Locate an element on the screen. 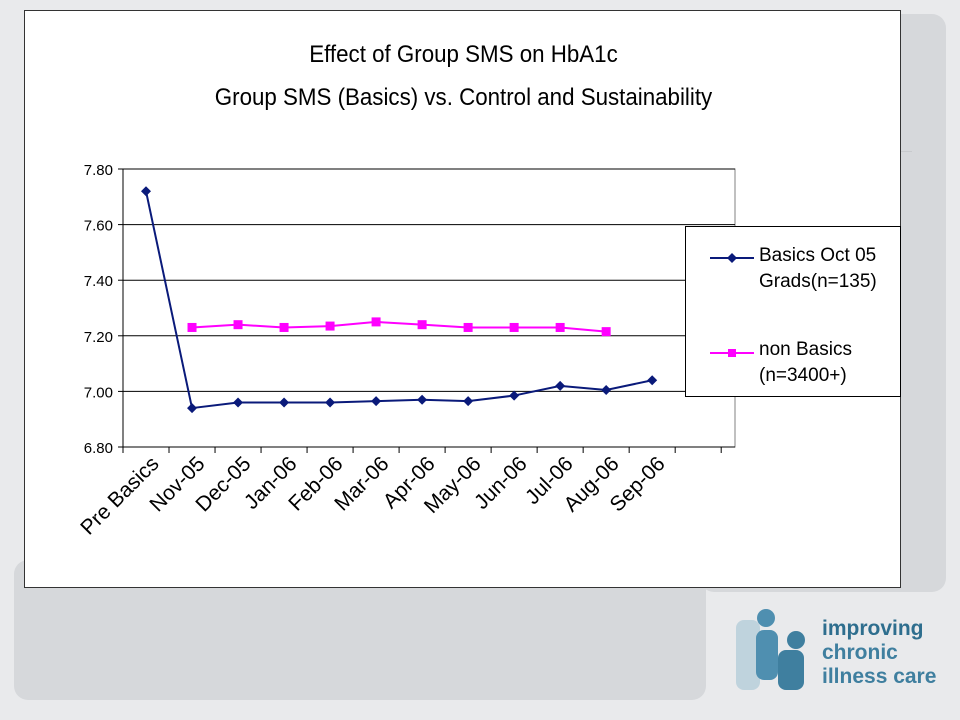 Image resolution: width=960 pixels, height=720 pixels. y-tick-label: 7.80 is located at coordinates (98, 170).